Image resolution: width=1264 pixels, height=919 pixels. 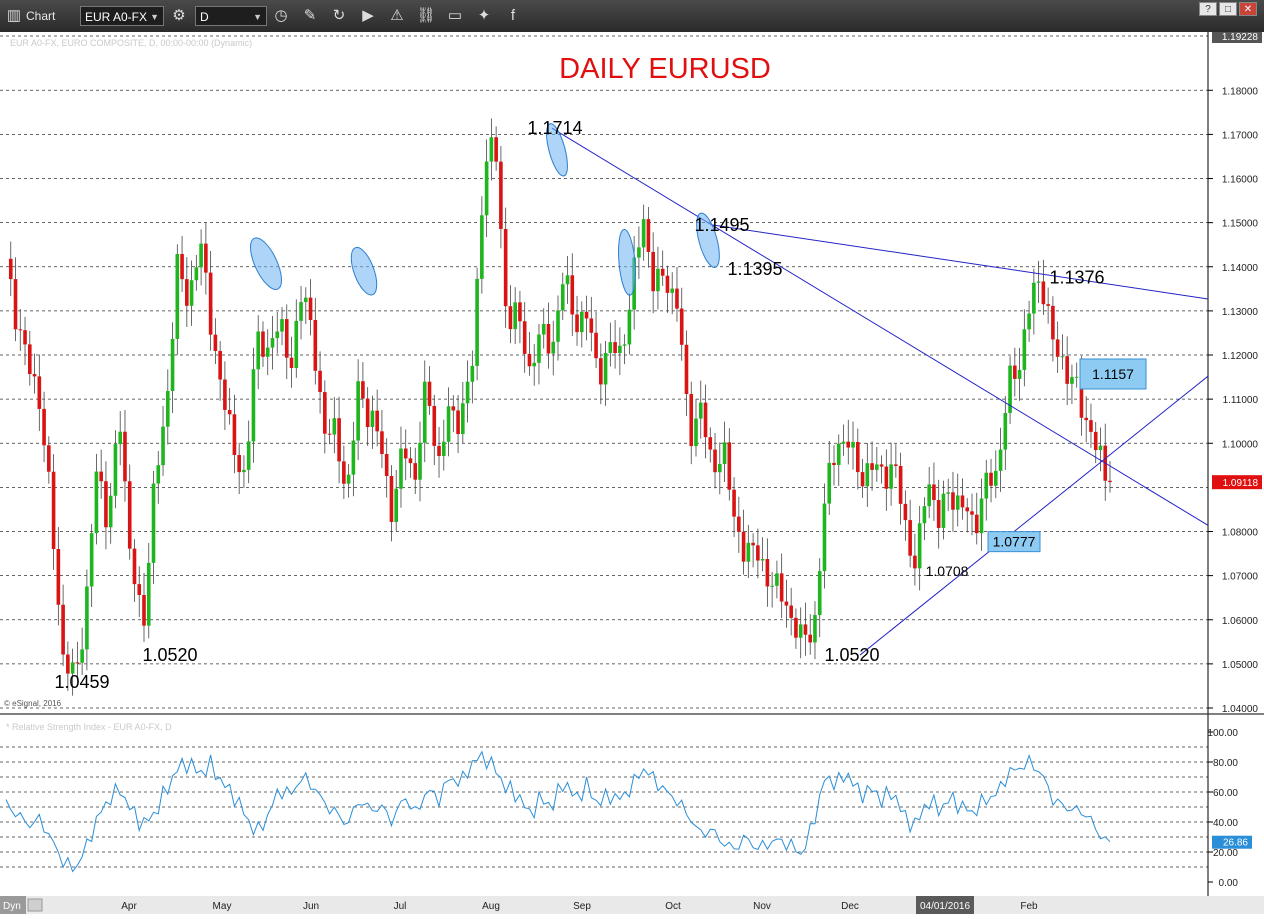 What do you see at coordinates (33, 703) in the screenshot?
I see `copyright: © eSignal, 2016` at bounding box center [33, 703].